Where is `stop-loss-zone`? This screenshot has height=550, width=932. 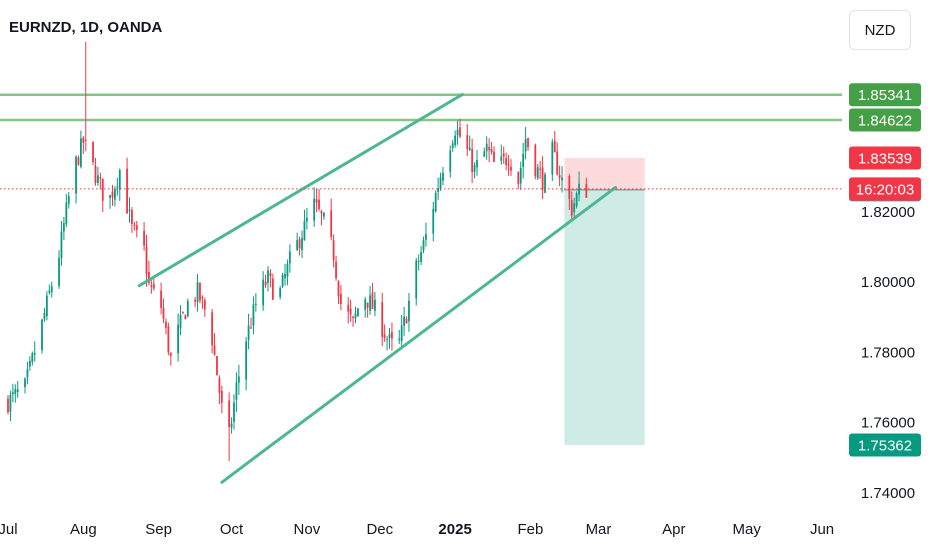 stop-loss-zone is located at coordinates (604, 173).